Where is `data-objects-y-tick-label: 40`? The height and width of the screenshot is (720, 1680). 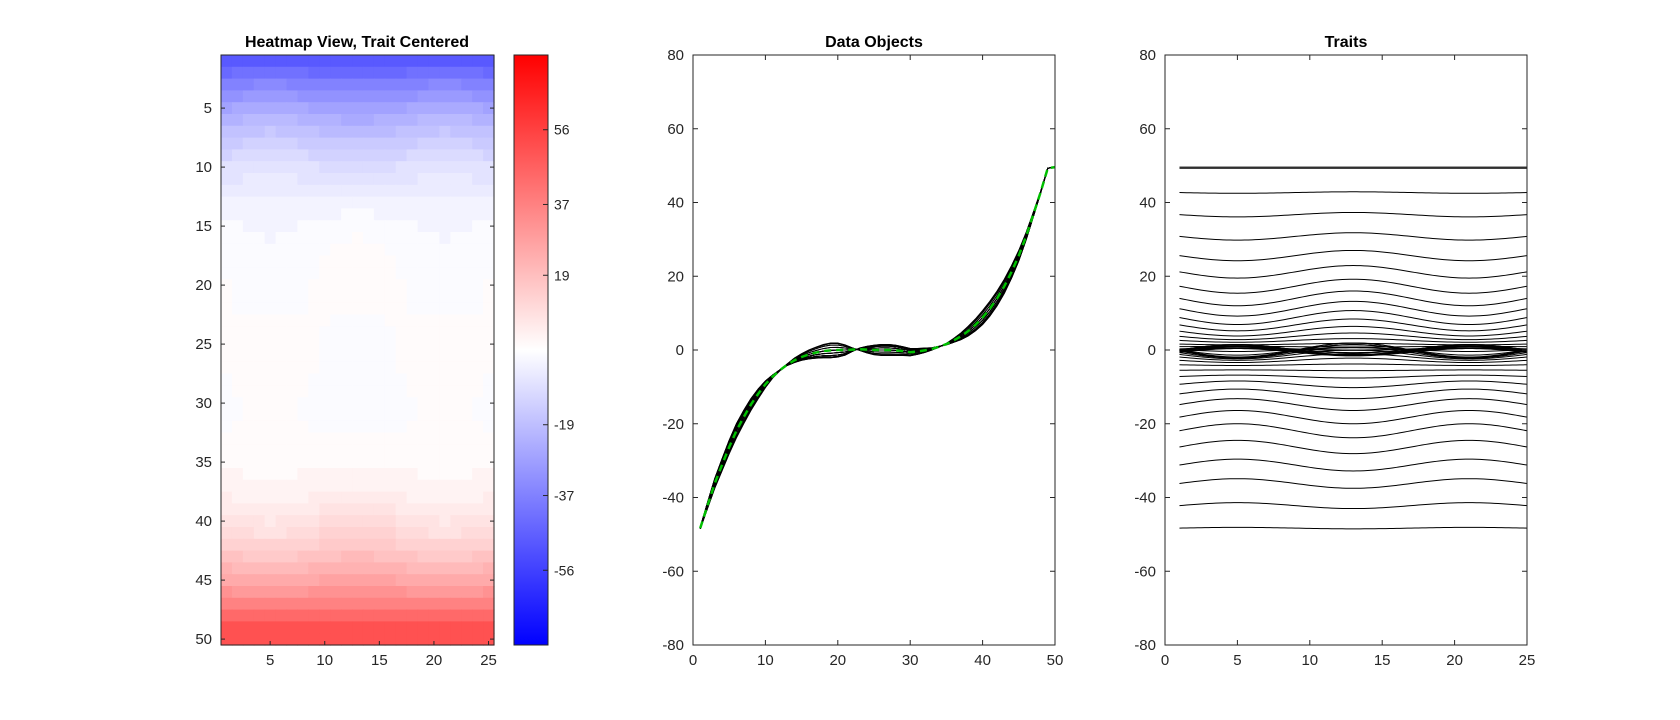 data-objects-y-tick-label: 40 is located at coordinates (675, 203).